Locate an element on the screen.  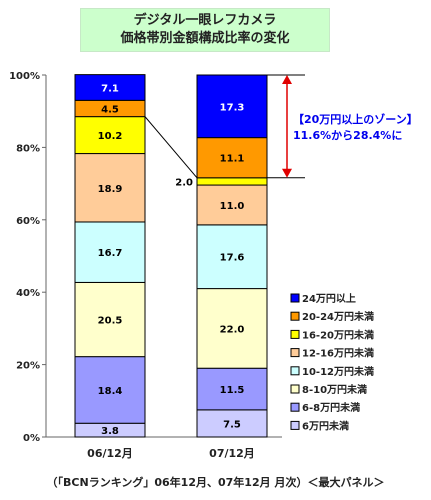
chart-subtitle: 価格帯別金額構成比率の変化 is located at coordinates (205, 38).